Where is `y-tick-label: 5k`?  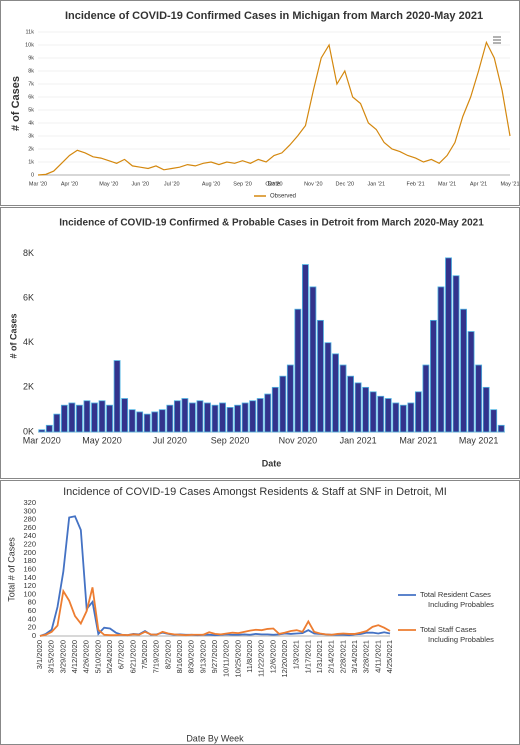
y-tick-label: 5k is located at coordinates (31, 110).